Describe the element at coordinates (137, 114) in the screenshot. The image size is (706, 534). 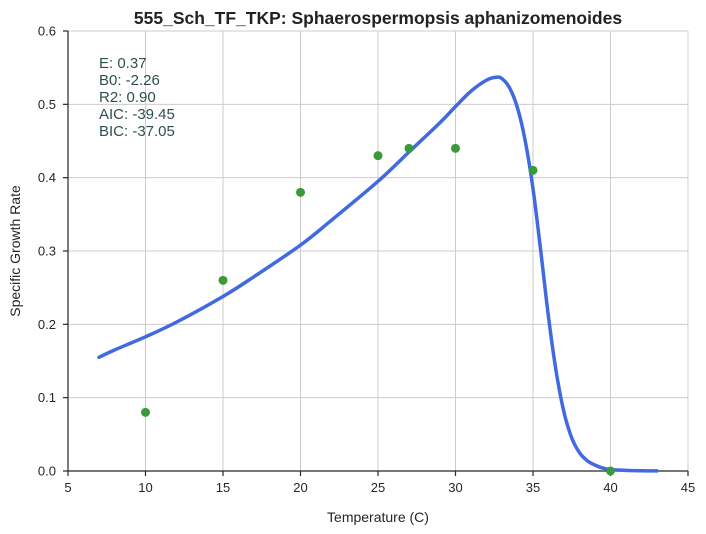
I see `fit-statistic: AIC: -39.45` at that location.